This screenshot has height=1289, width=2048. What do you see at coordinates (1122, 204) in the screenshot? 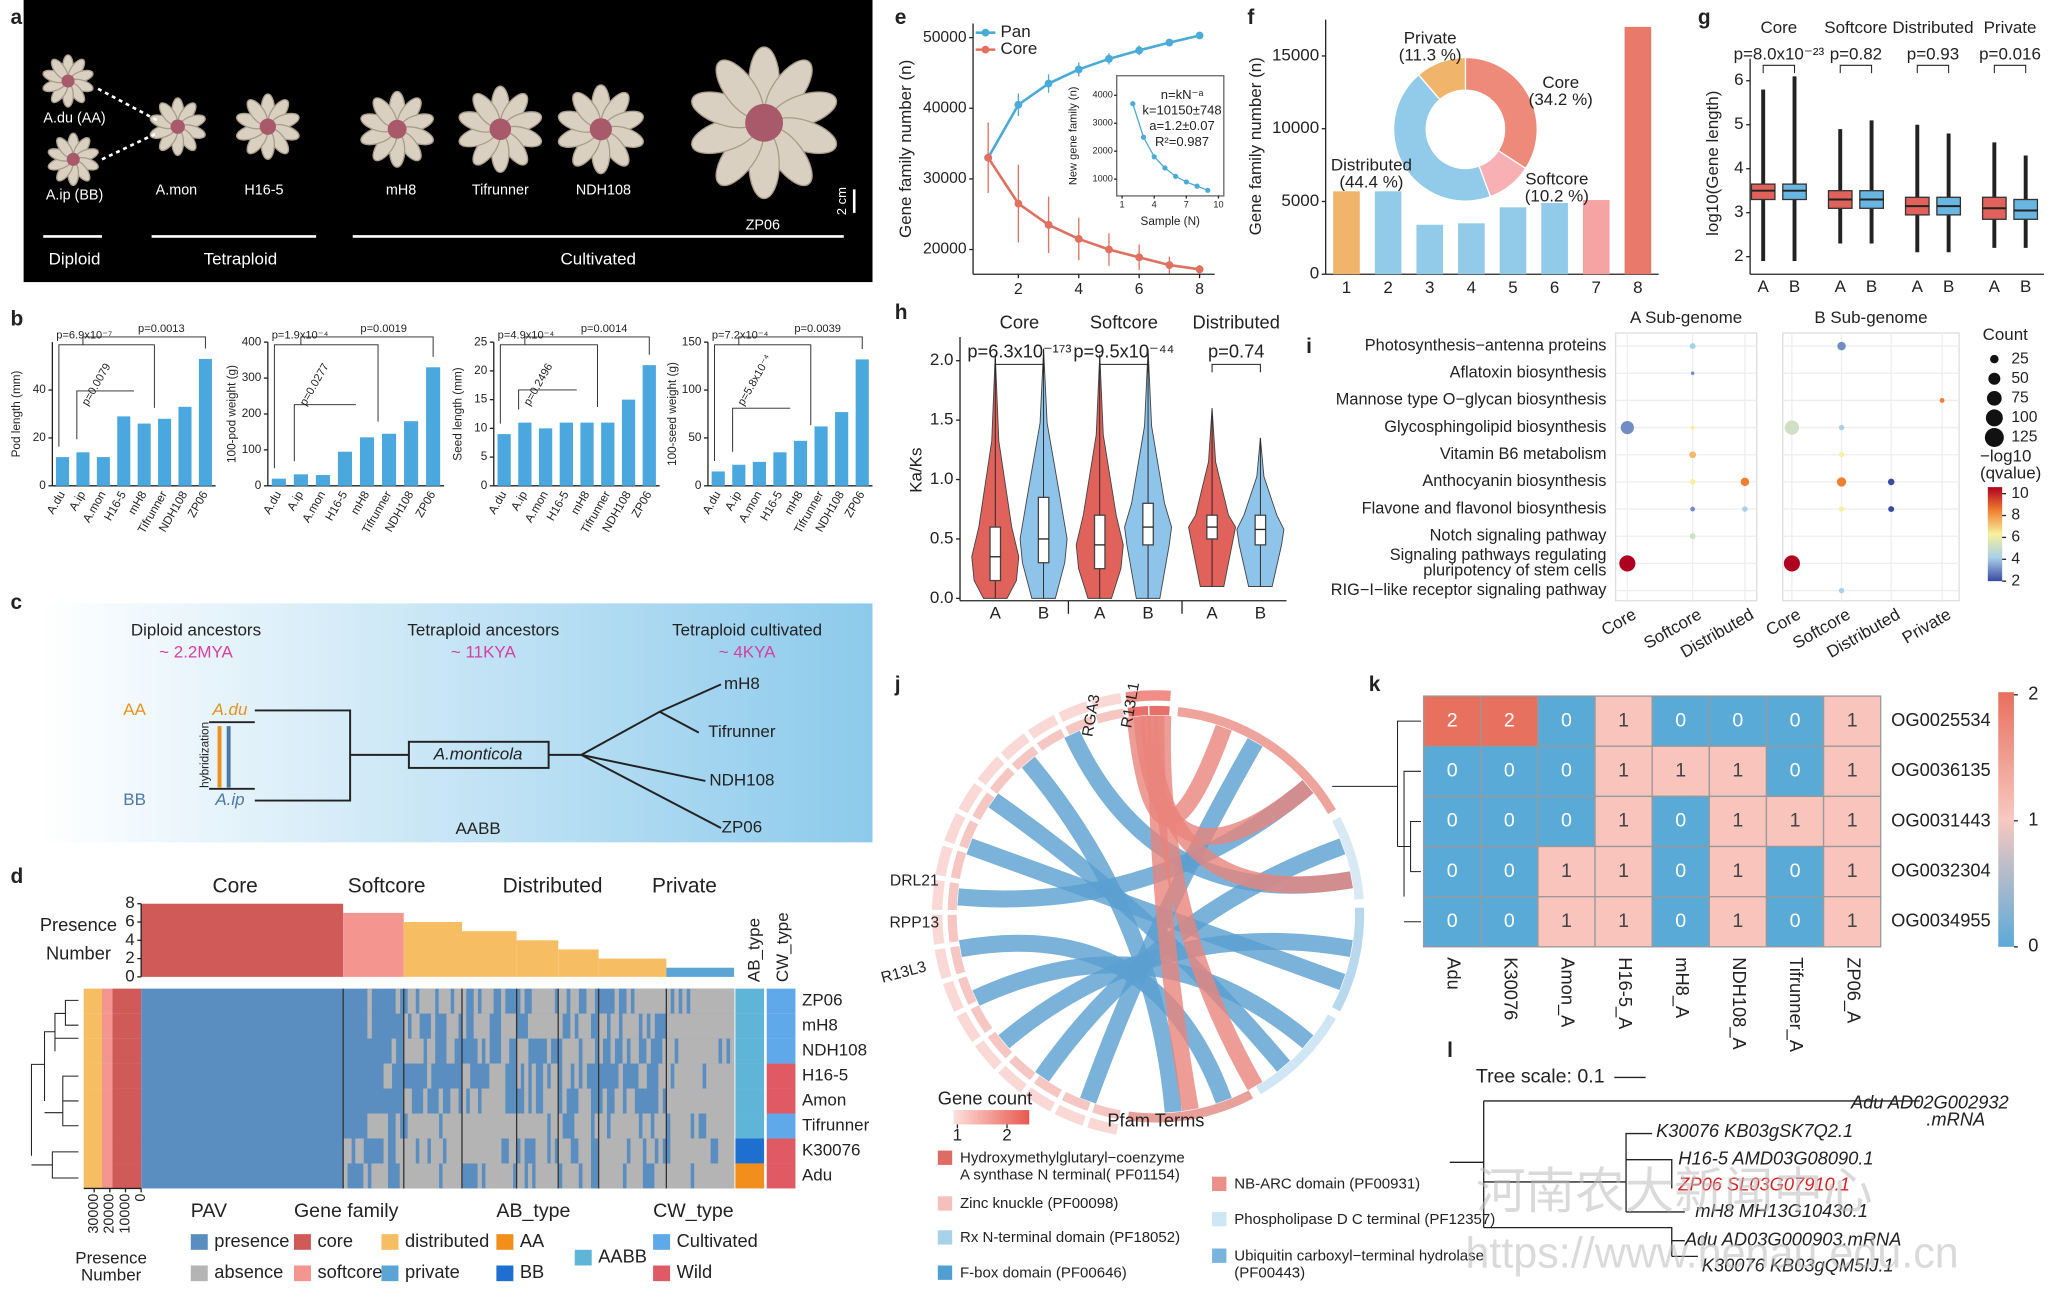
I see `x-tick-label: 1` at bounding box center [1122, 204].